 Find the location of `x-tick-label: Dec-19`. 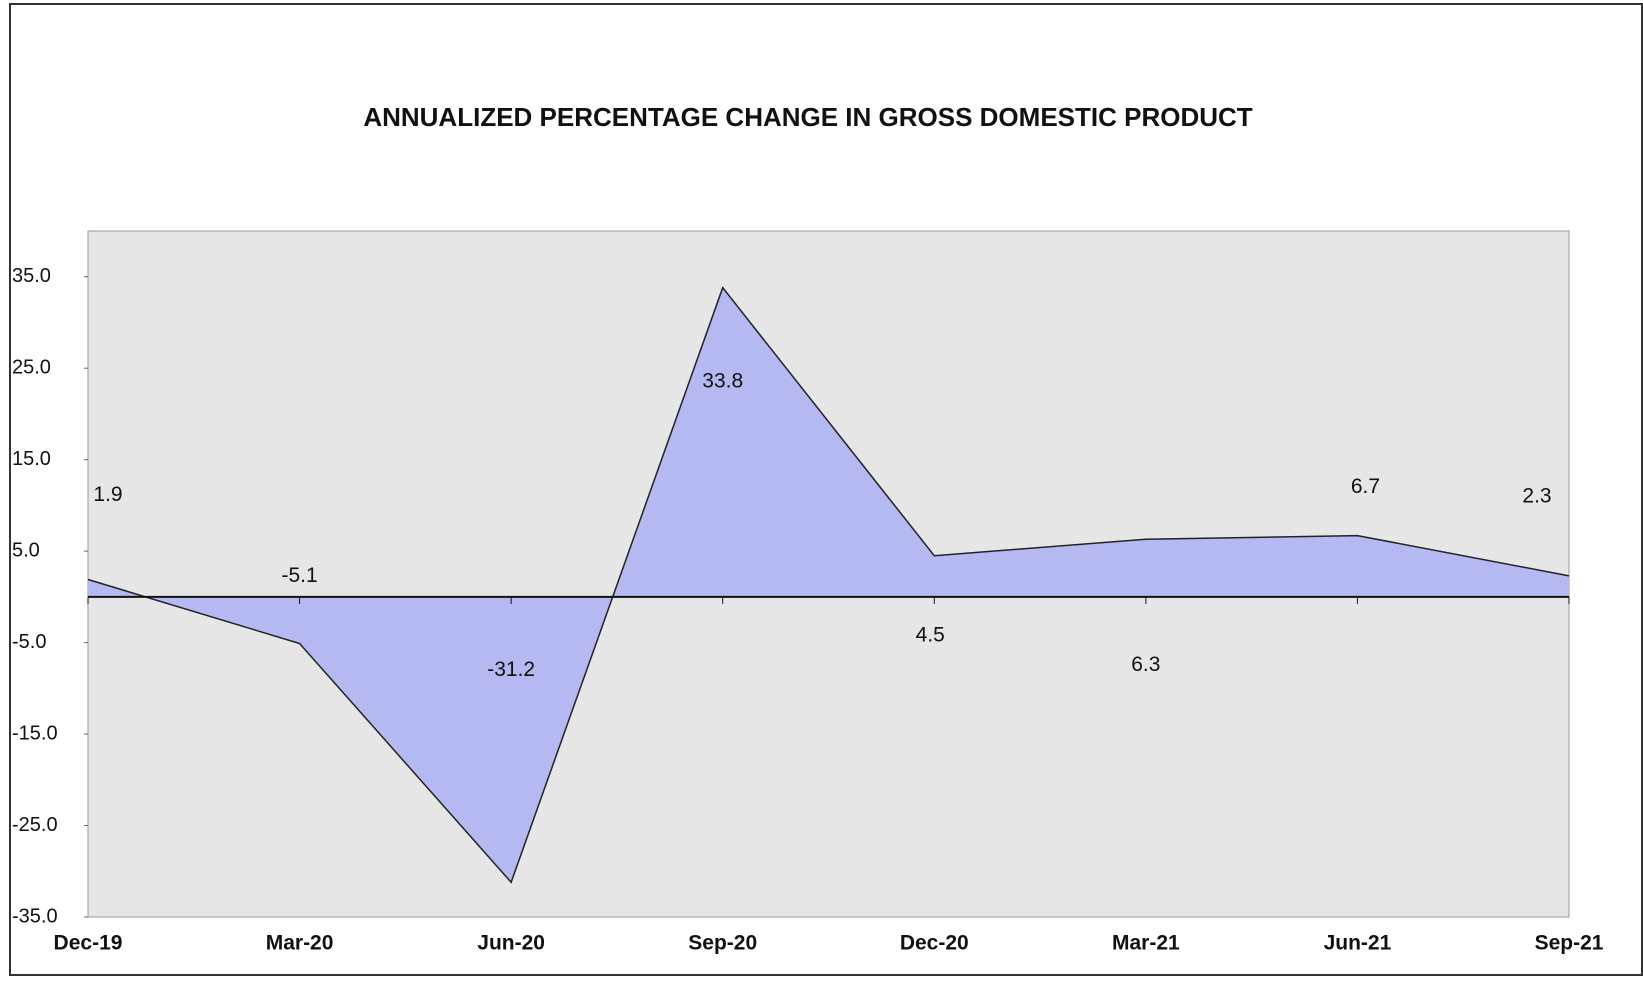

x-tick-label: Dec-19 is located at coordinates (88, 943).